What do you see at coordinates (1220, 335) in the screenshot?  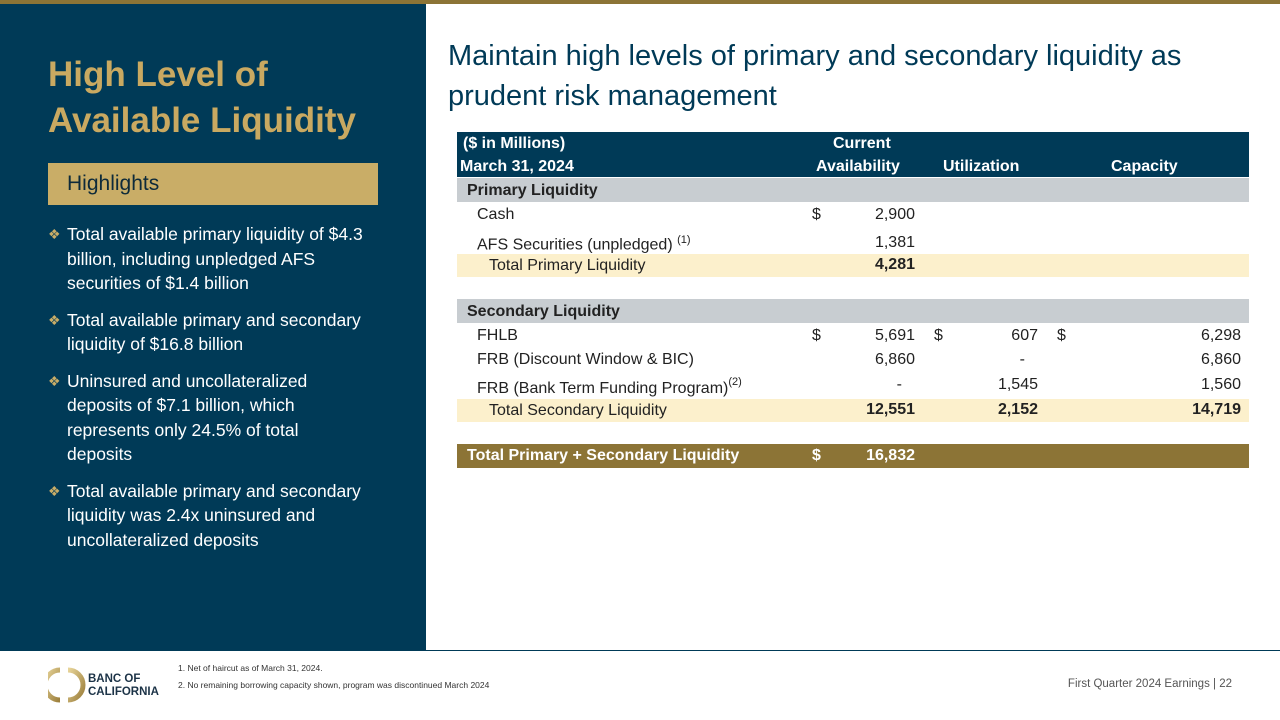 I see `capacity: 6,298` at bounding box center [1220, 335].